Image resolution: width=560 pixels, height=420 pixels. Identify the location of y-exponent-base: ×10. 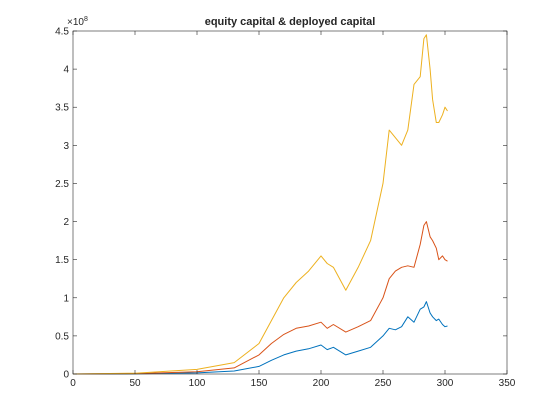
(75, 22).